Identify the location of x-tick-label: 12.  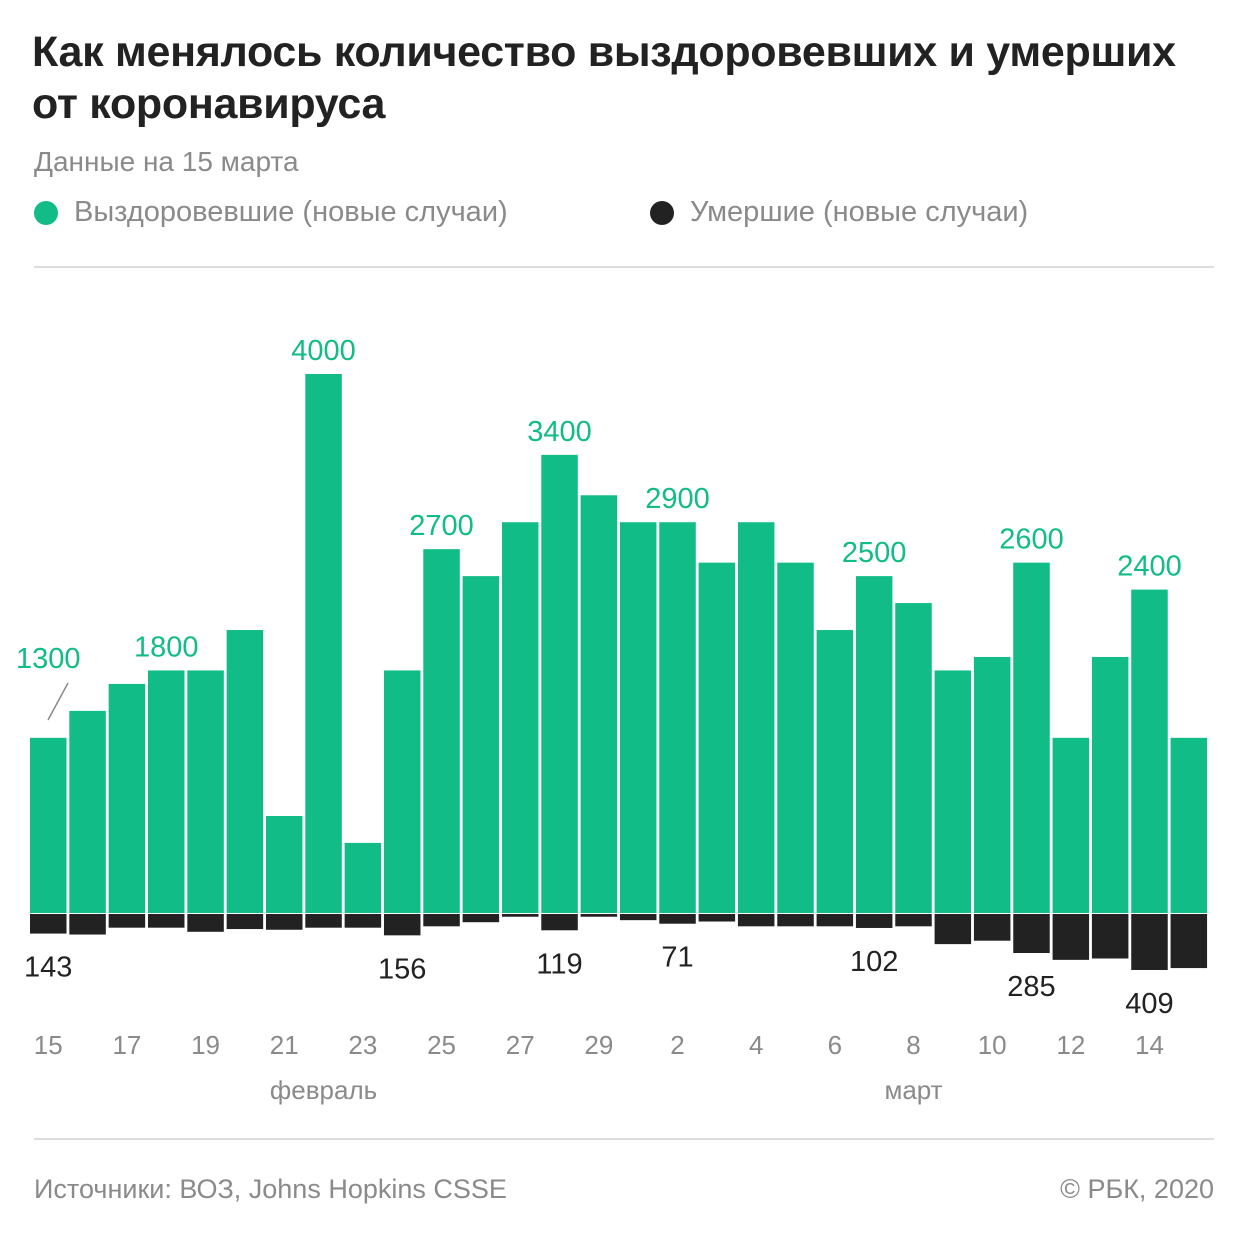
(1070, 1045).